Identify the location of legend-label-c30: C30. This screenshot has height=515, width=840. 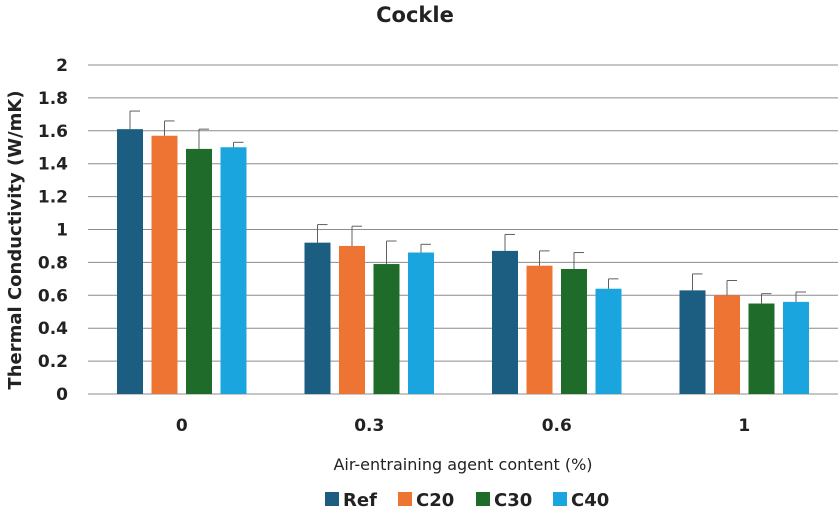
(513, 500).